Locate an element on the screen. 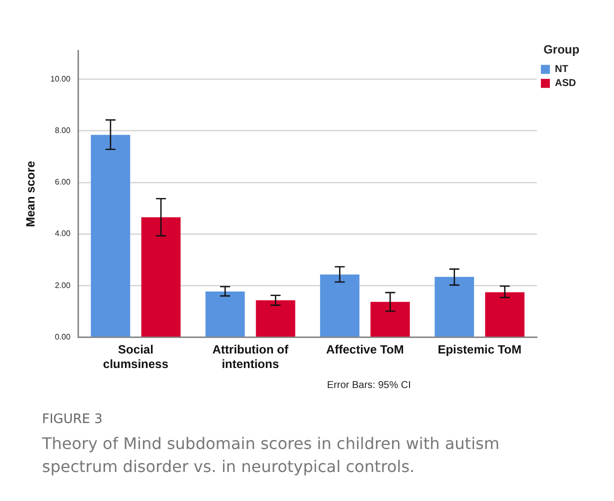  text: Theory of Mind subdomain scores in children with autism spectrum disorder vs. in neurotypical controls. is located at coordinates (271, 455).